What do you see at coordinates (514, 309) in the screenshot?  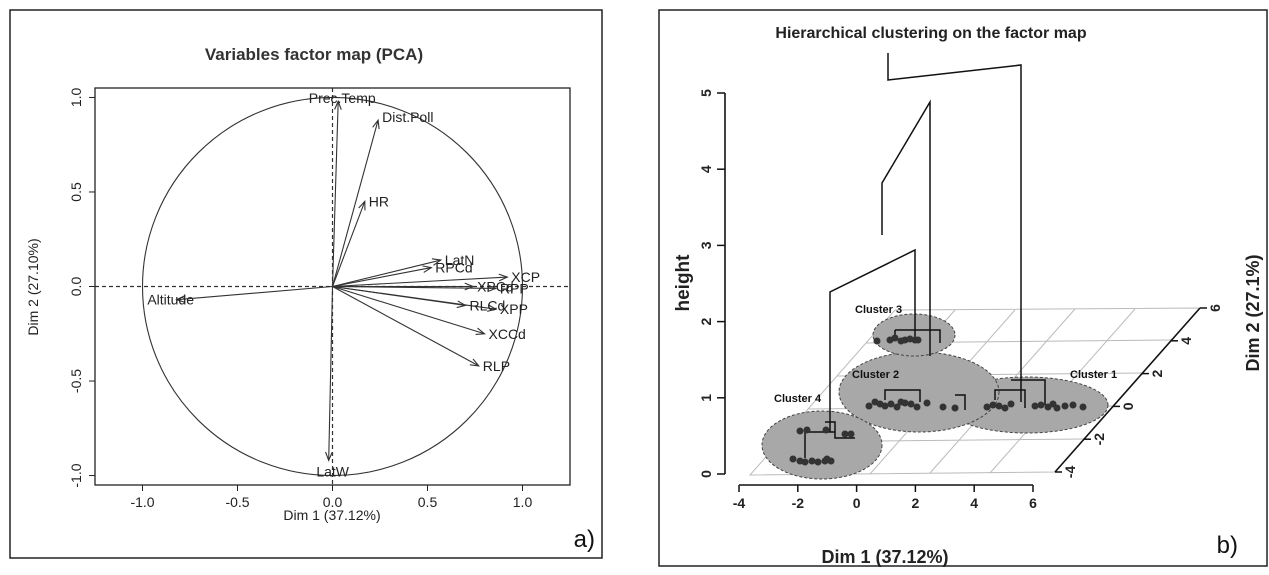 I see `variable-label: XPP` at bounding box center [514, 309].